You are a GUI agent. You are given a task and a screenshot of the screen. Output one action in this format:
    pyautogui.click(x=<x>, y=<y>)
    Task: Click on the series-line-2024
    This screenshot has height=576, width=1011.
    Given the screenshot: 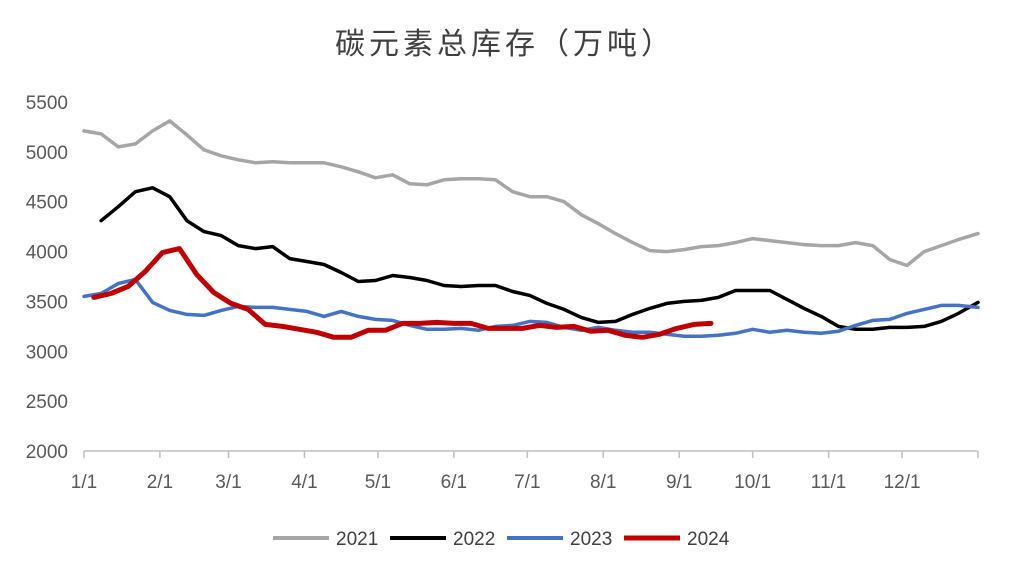 What is the action you would take?
    pyautogui.click(x=402, y=293)
    